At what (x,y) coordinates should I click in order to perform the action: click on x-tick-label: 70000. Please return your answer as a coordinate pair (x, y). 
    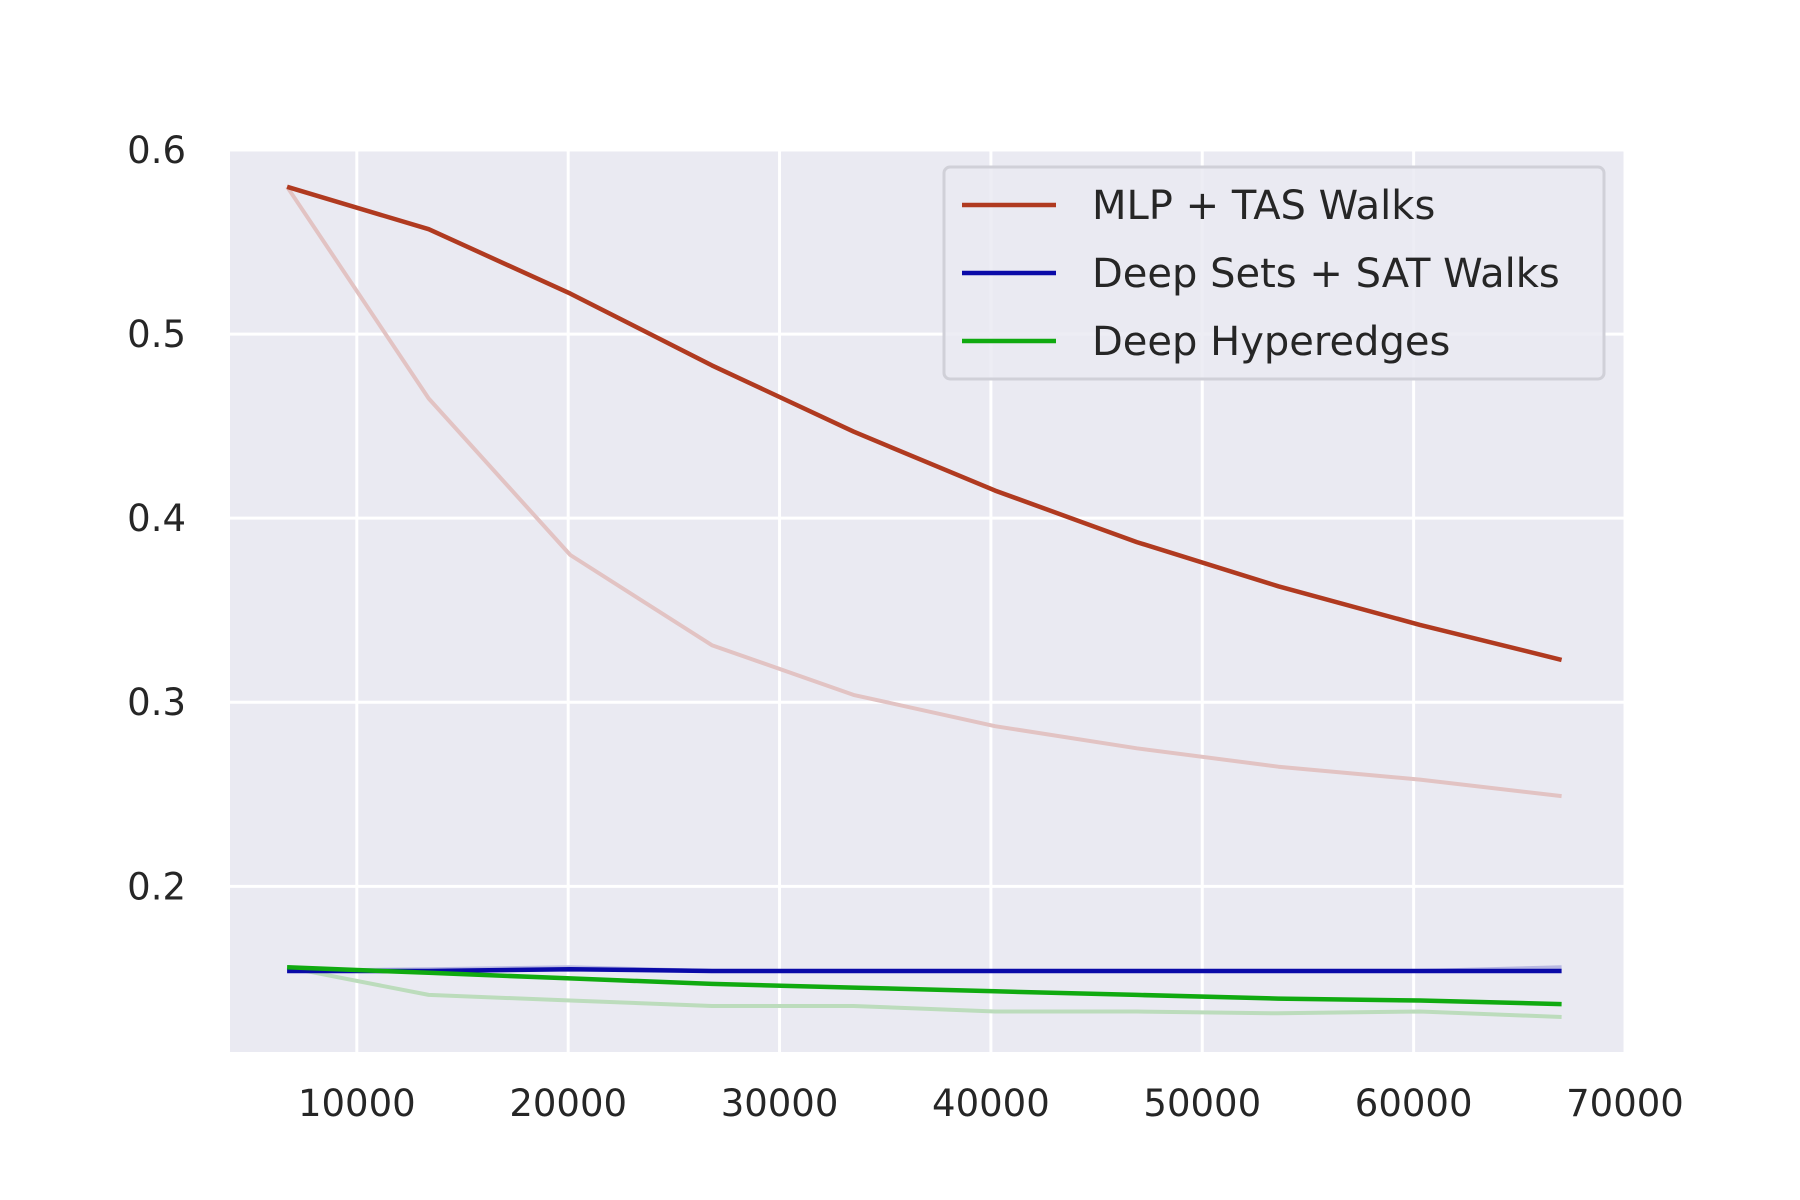
    Looking at the image, I should click on (1625, 1103).